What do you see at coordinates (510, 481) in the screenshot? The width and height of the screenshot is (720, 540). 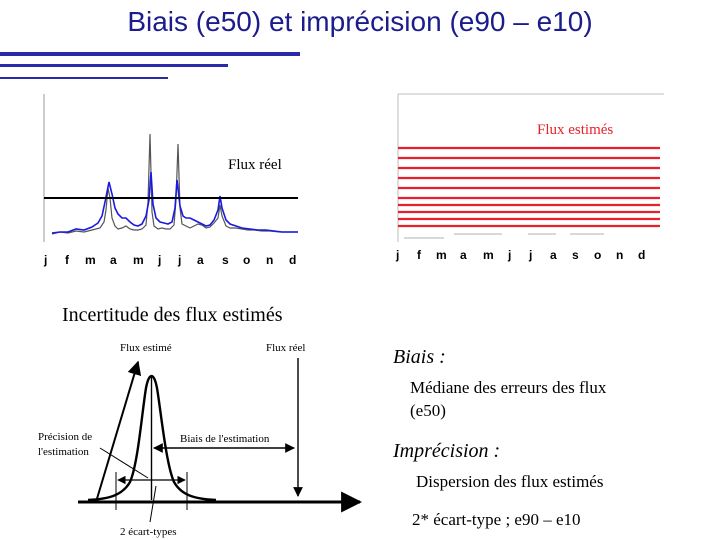 I see `imprecision-definition-line1: Dispersion des flux estimés` at bounding box center [510, 481].